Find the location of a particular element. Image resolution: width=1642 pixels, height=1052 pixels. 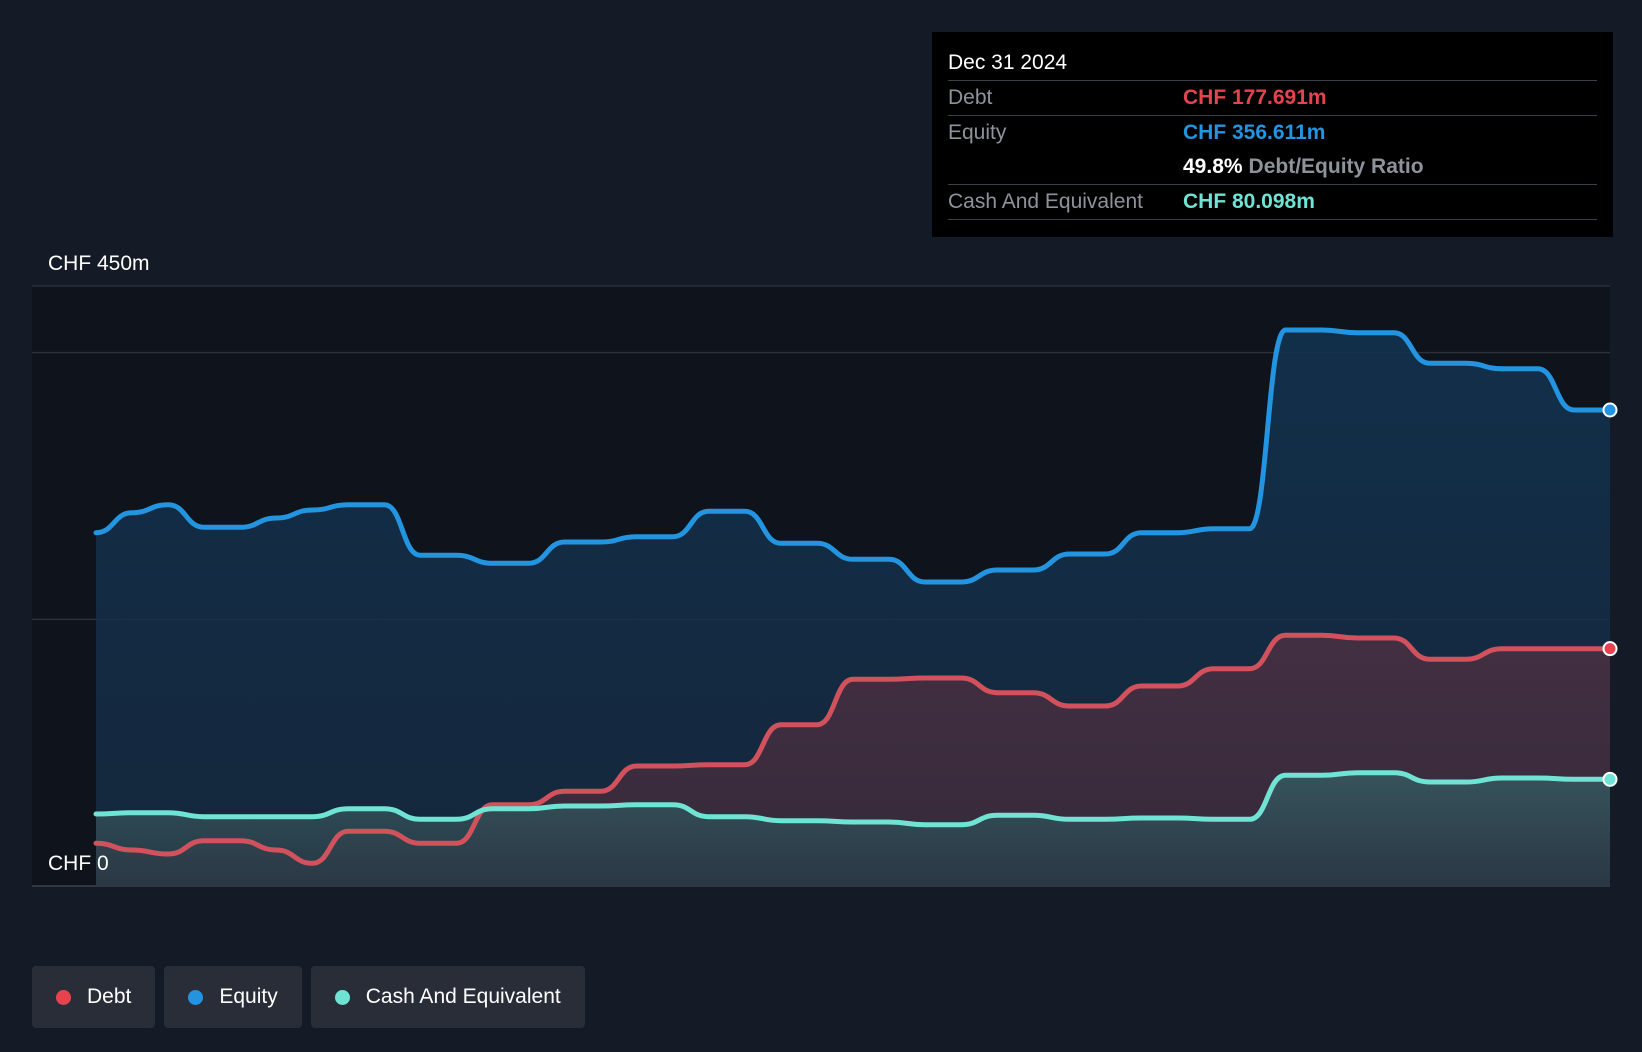

legend-item-debt: Debt is located at coordinates (94, 997).